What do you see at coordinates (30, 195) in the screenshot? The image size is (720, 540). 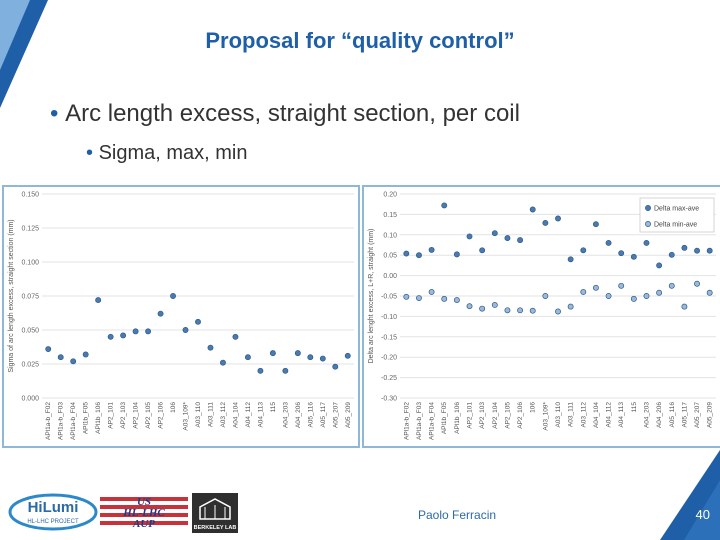 I see `y-tick-label: 0.150` at bounding box center [30, 195].